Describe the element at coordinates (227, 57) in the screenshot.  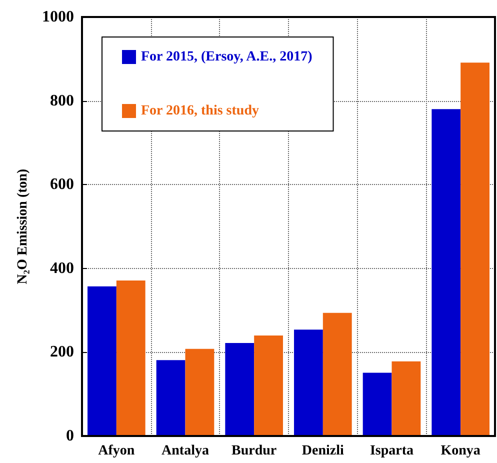
I see `legend-label: For 2015, (Ersoy, A.E., 2017)` at that location.